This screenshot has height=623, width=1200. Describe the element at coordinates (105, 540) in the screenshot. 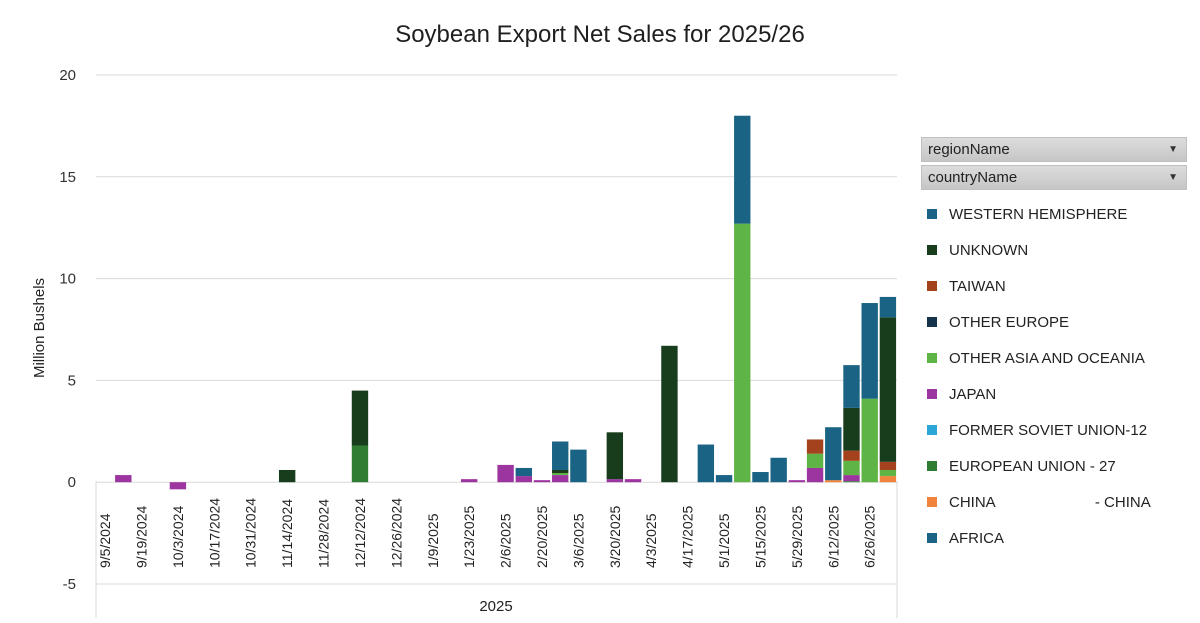

I see `x-tick-label: 9/5/2024` at that location.